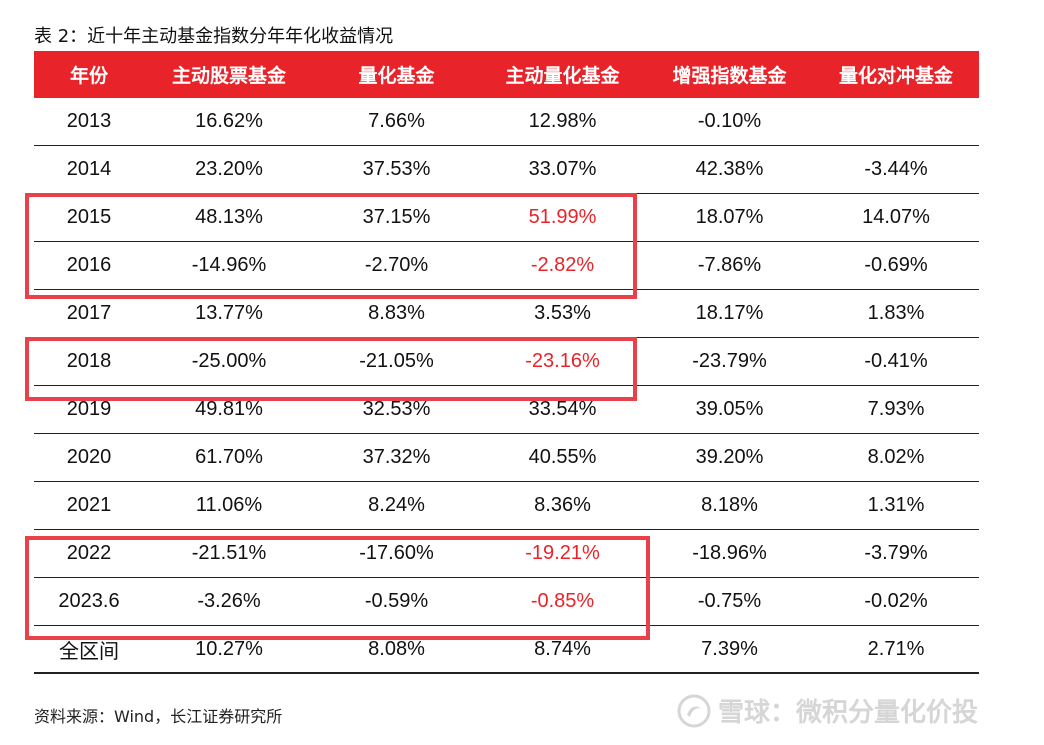  Describe the element at coordinates (229, 601) in the screenshot. I see `return-cell: -3.26%` at that location.